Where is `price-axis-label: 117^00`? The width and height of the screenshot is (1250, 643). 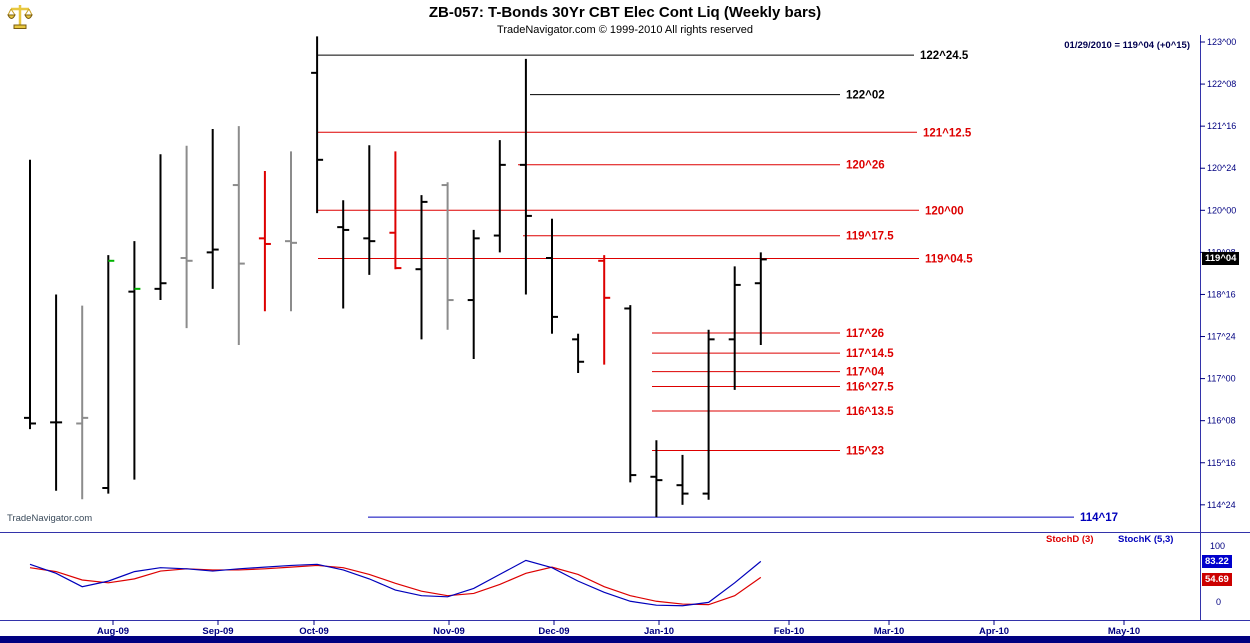
price-axis-label: 117^00 is located at coordinates (1221, 379).